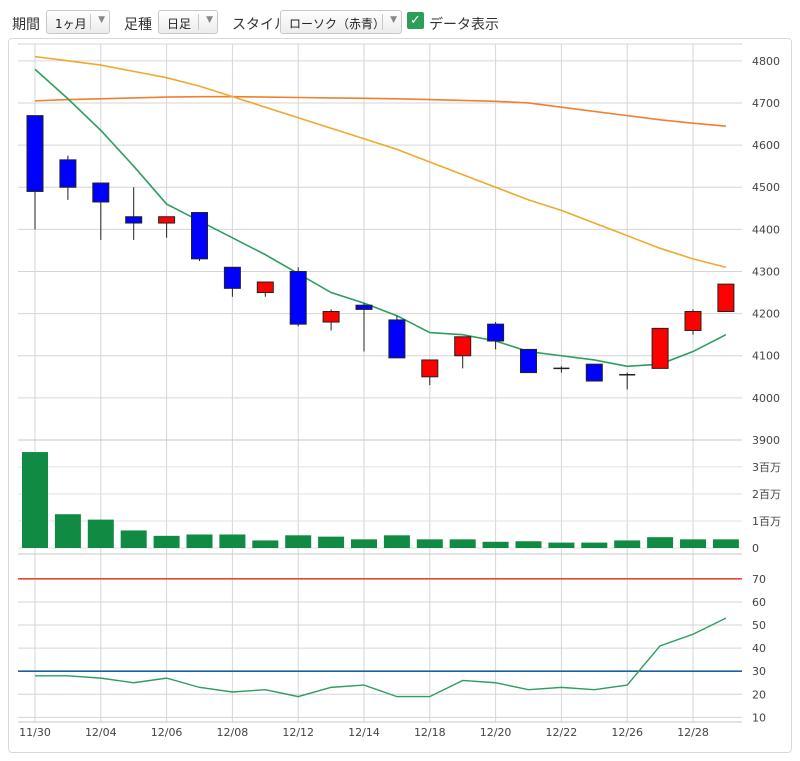 Image resolution: width=800 pixels, height=761 pixels. I want to click on interval-select-value: 日足, so click(179, 24).